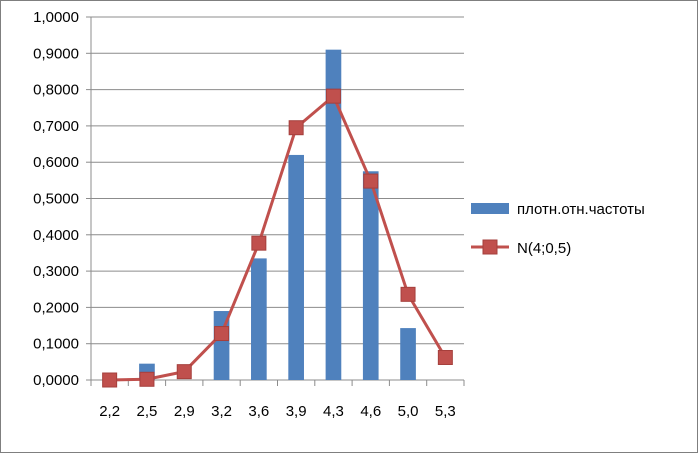  I want to click on x-tick-label: 4,6, so click(370, 411).